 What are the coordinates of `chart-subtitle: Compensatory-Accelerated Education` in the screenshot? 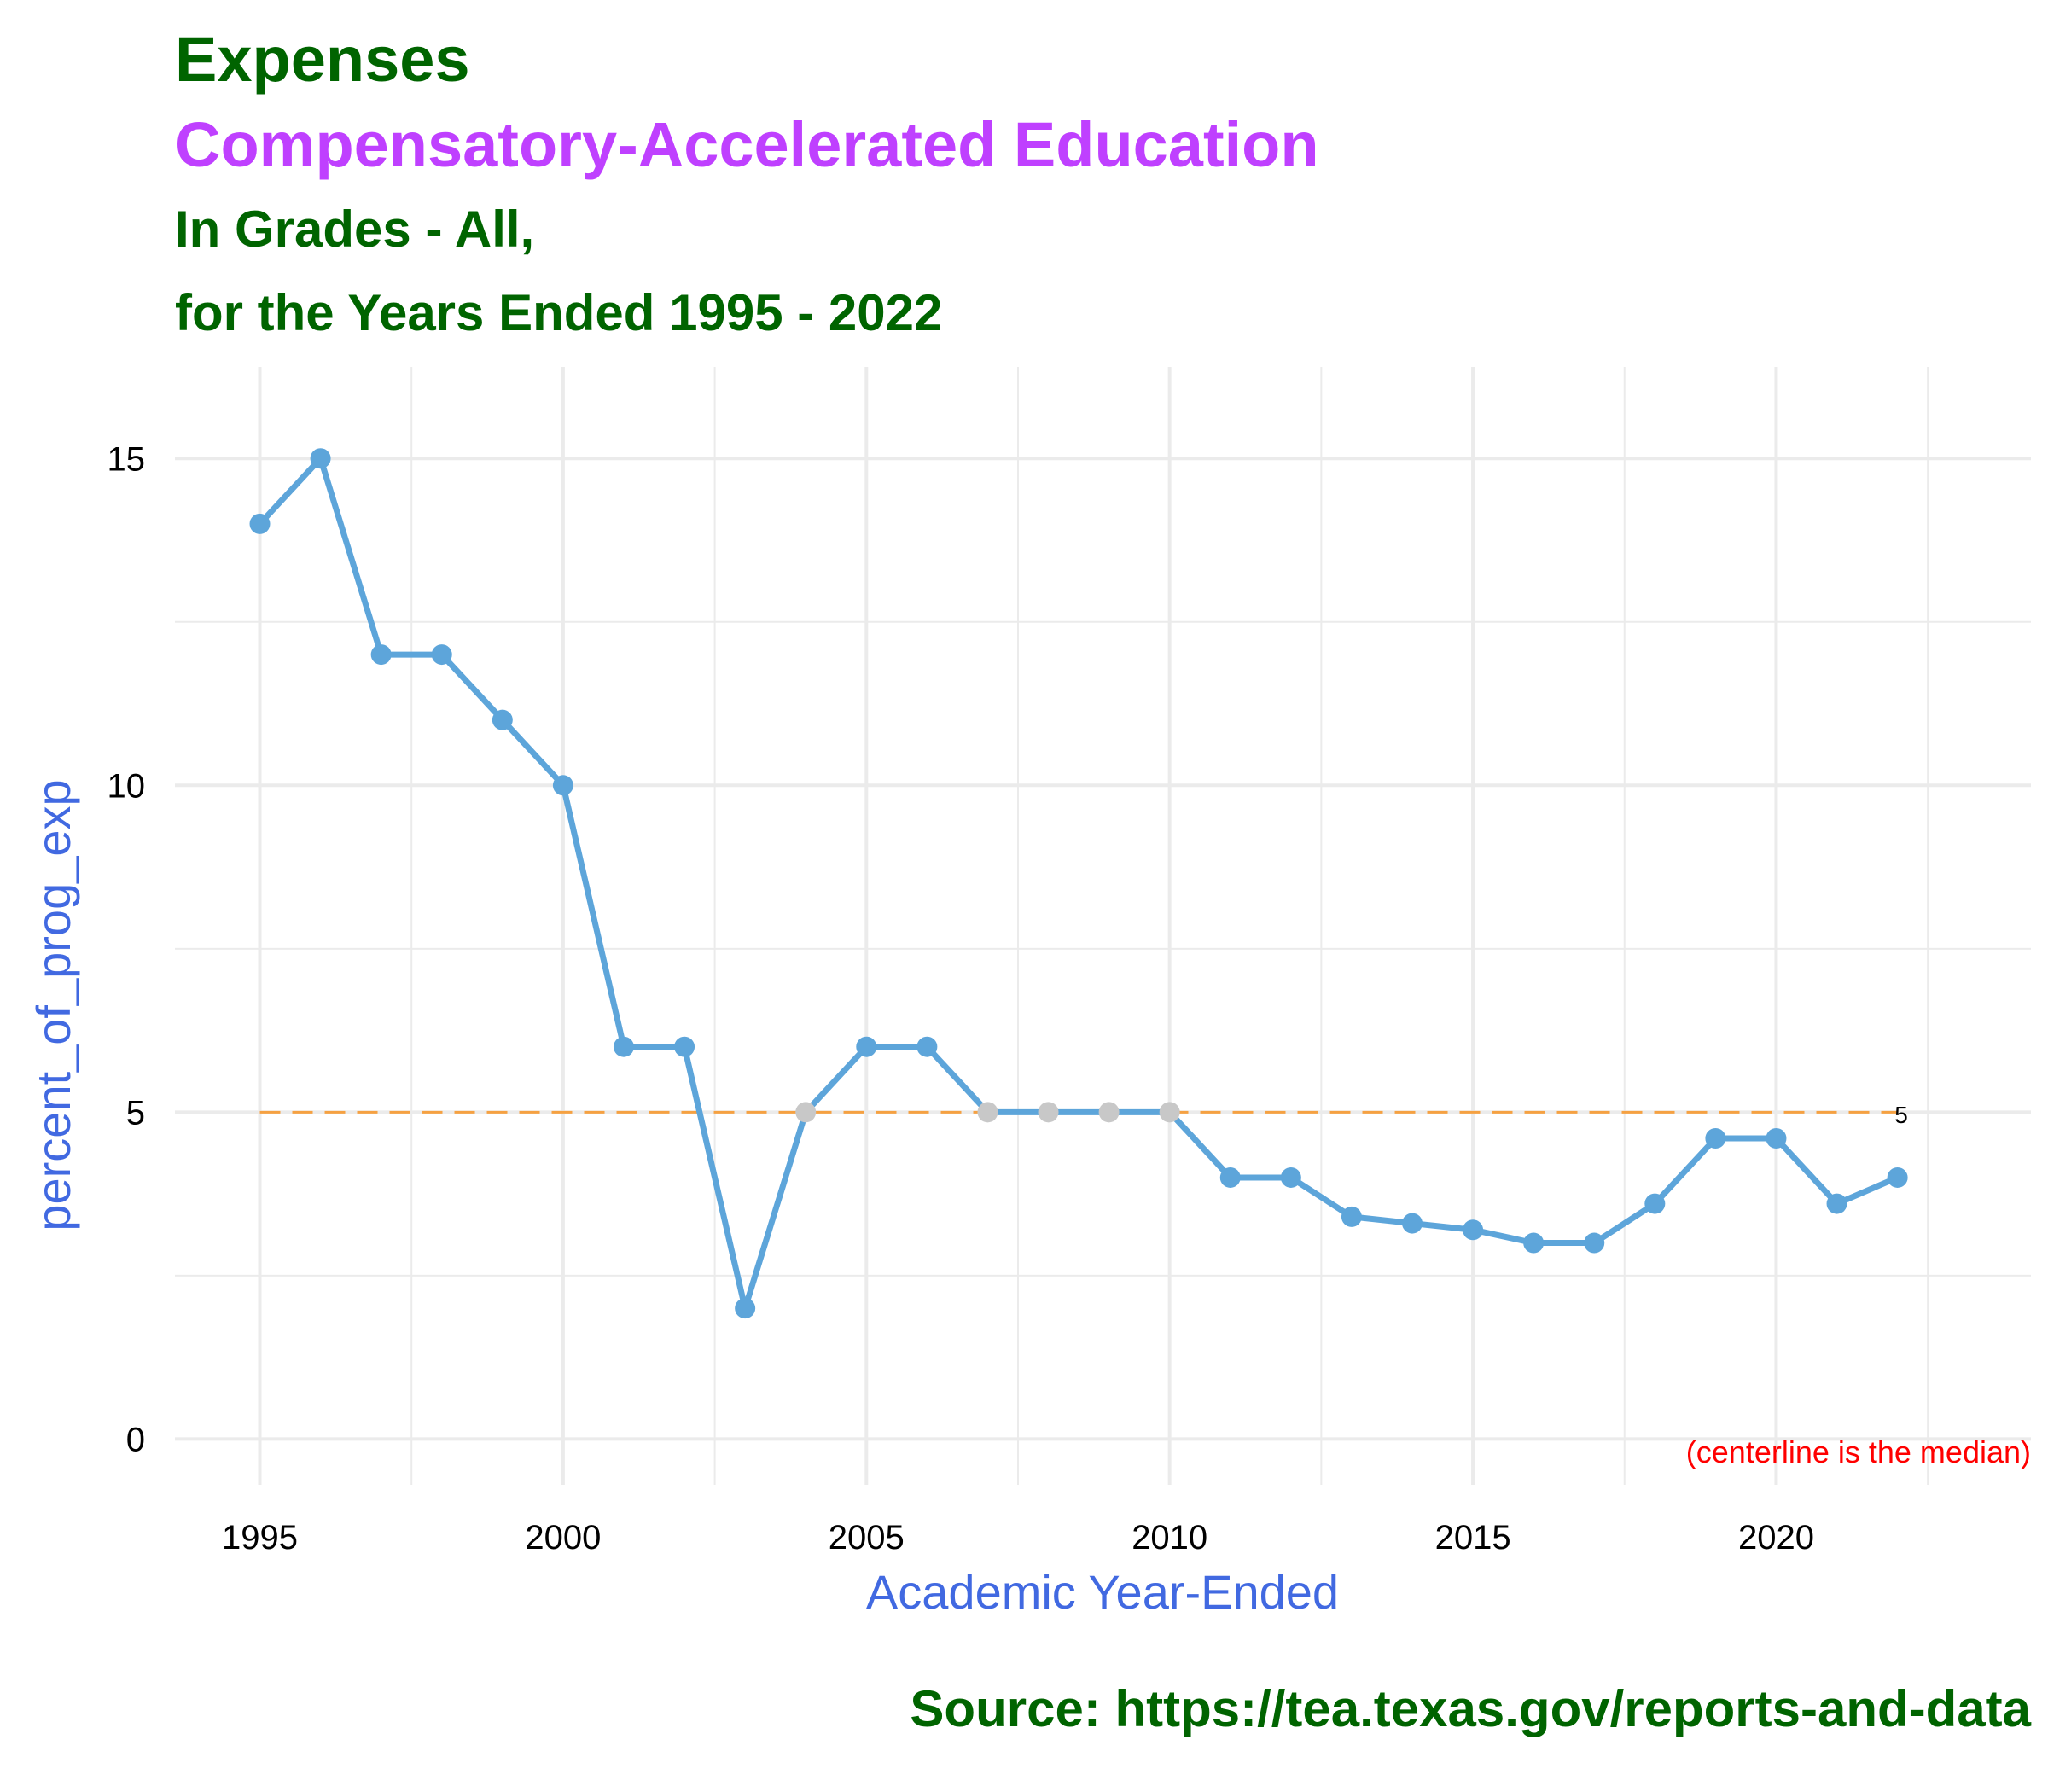 It's located at (747, 144).